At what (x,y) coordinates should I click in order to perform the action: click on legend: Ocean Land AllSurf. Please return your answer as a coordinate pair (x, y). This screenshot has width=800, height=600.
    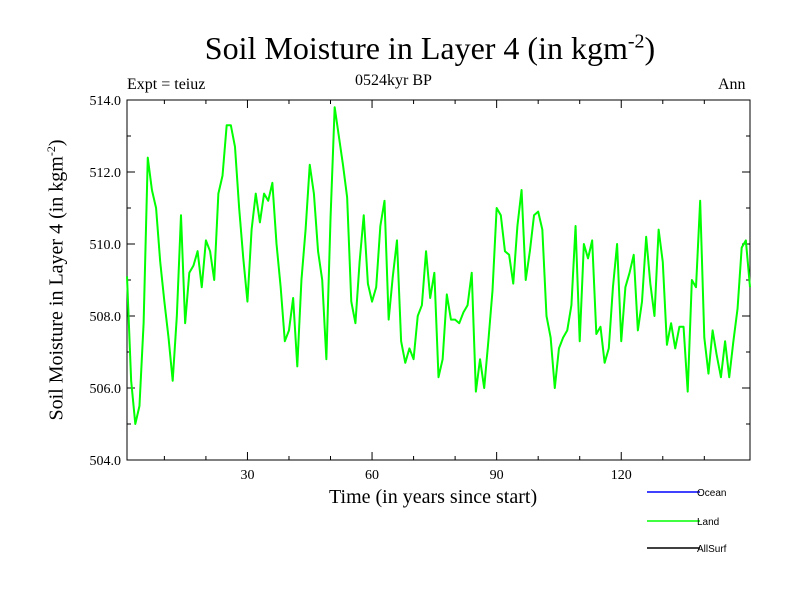
    Looking at the image, I should click on (687, 521).